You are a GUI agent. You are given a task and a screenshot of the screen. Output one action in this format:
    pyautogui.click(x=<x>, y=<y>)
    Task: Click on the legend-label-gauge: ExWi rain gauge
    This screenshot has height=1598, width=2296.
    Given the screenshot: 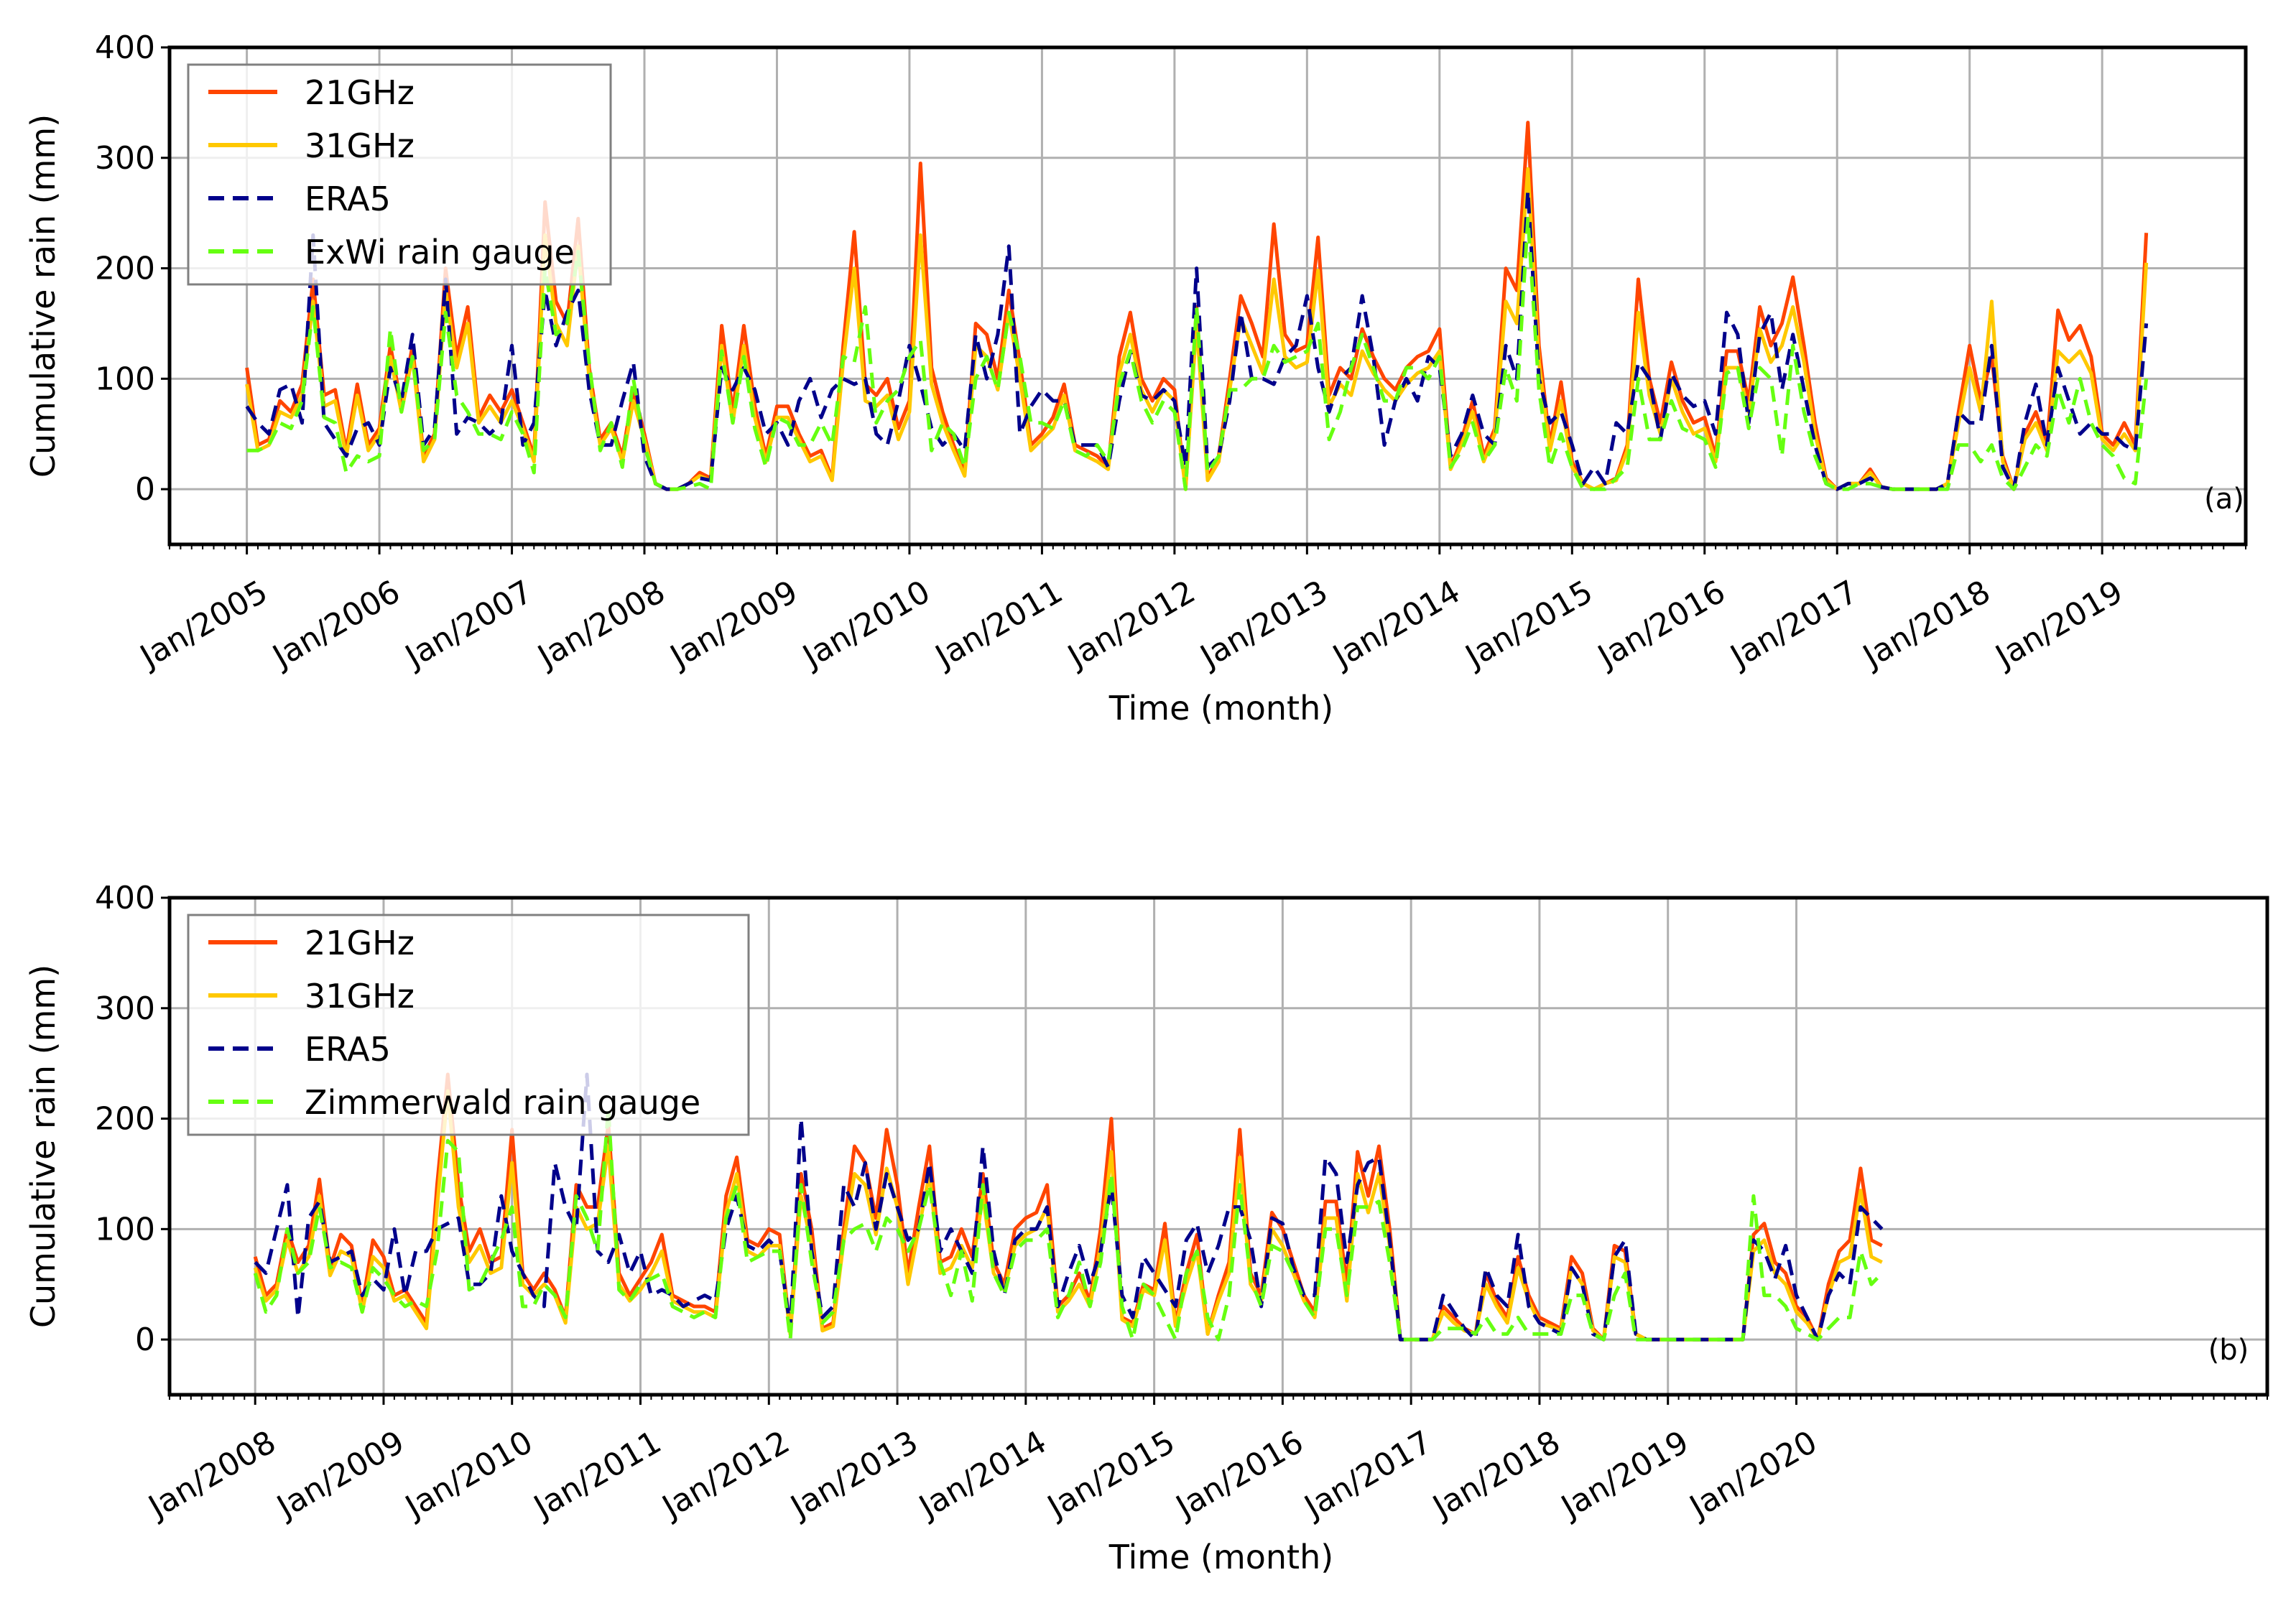 What is the action you would take?
    pyautogui.click(x=440, y=252)
    